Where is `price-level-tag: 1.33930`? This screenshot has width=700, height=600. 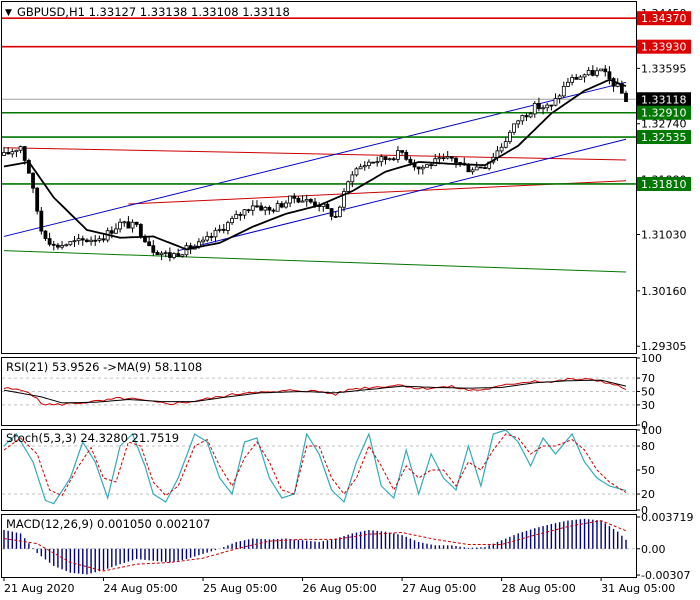
price-level-tag: 1.33930 is located at coordinates (664, 46).